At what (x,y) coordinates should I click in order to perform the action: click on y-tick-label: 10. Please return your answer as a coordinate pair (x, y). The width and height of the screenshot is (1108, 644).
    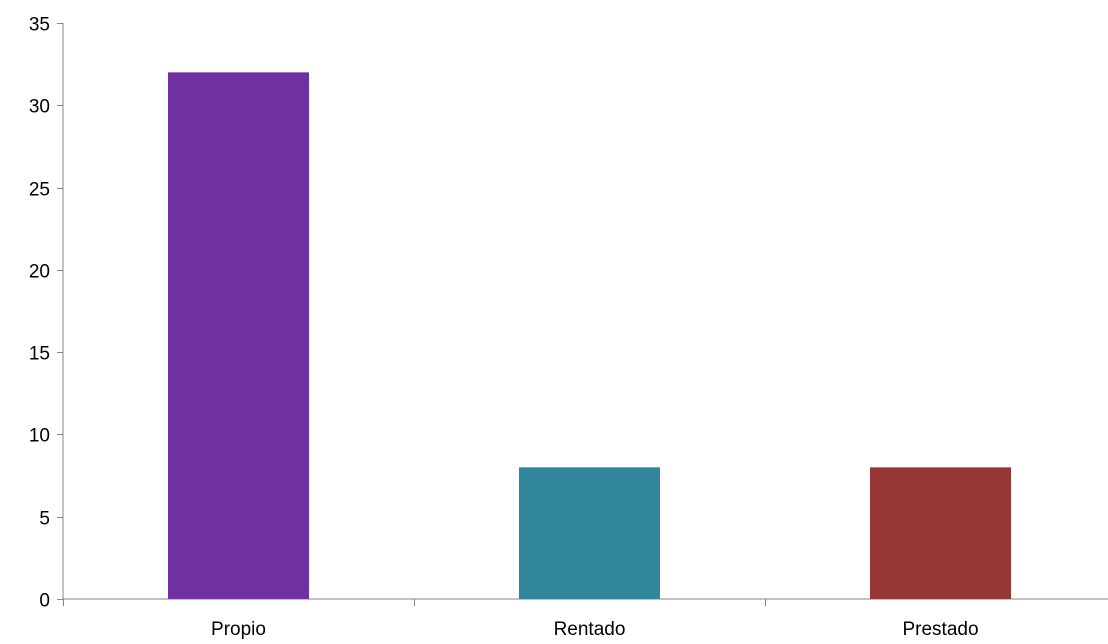
    Looking at the image, I should click on (39, 436).